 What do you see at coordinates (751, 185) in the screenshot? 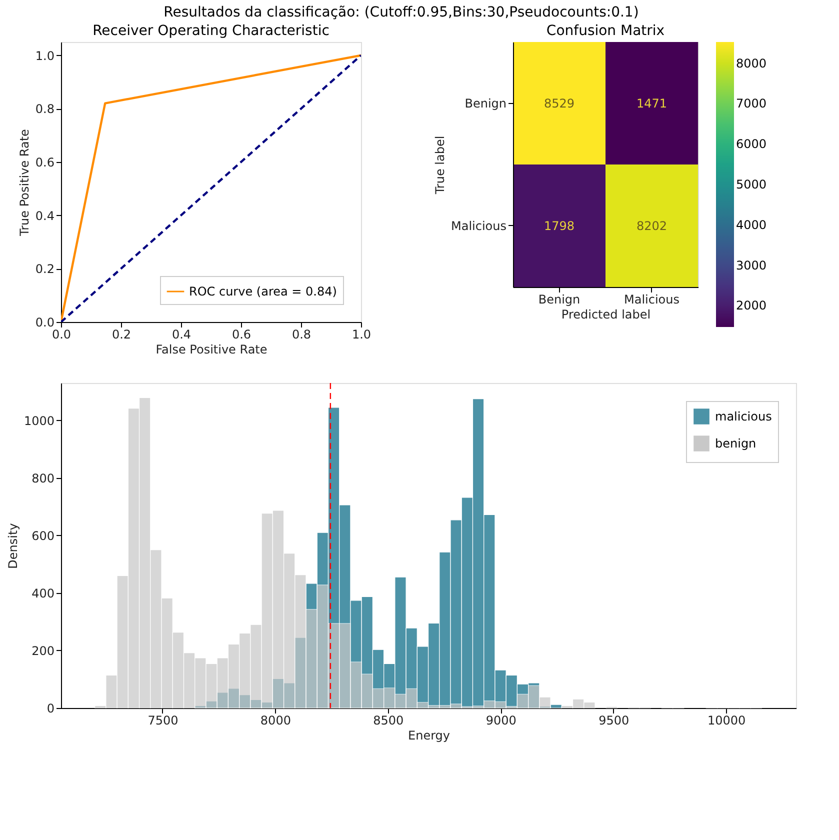
I see `color-bar-label: 5000` at bounding box center [751, 185].